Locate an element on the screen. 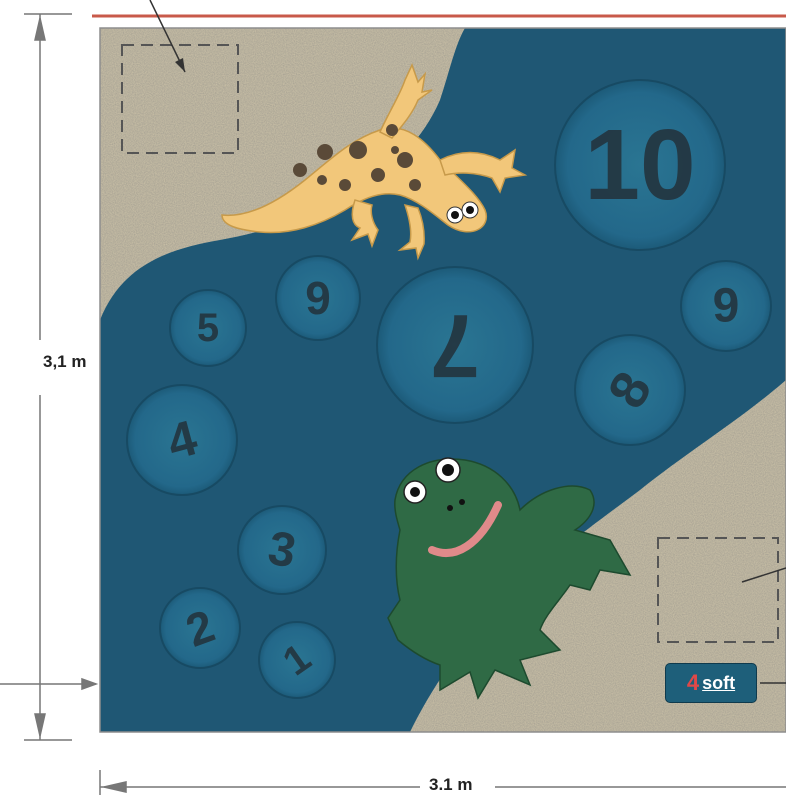 This screenshot has width=786, height=800. width-dimension-label: 3.1 m is located at coordinates (451, 785).